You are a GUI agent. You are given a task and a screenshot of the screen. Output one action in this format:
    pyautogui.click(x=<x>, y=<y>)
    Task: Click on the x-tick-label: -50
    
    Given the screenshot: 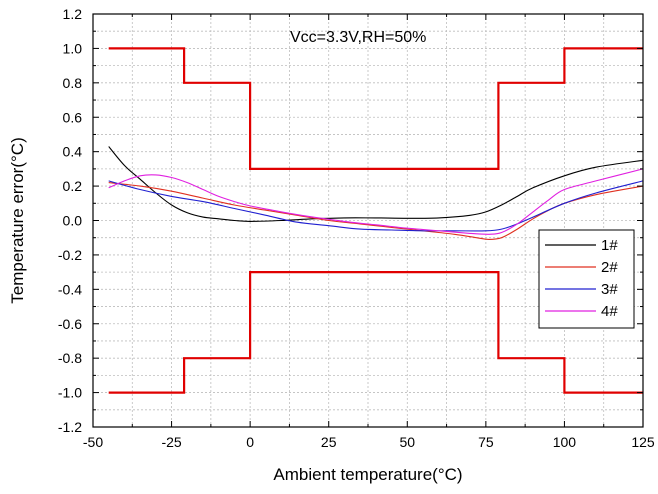 What is the action you would take?
    pyautogui.click(x=93, y=442)
    